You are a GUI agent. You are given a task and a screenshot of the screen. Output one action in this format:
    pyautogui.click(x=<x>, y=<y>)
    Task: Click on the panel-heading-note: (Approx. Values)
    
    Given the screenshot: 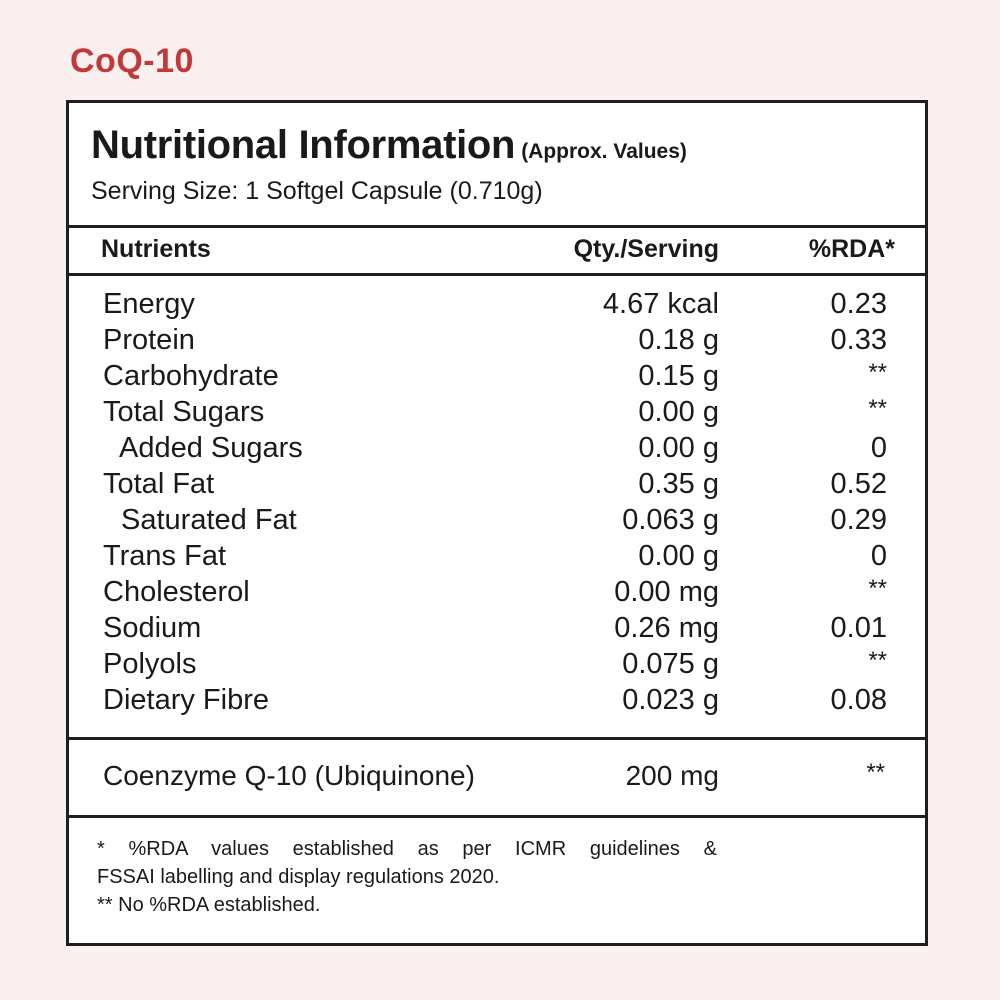 What is the action you would take?
    pyautogui.click(x=604, y=151)
    